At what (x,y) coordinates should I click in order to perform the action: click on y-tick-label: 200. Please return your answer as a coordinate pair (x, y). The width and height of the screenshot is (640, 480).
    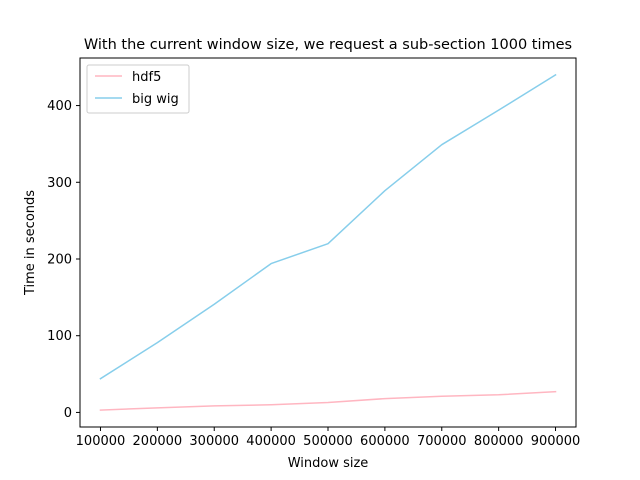
    Looking at the image, I should click on (59, 259).